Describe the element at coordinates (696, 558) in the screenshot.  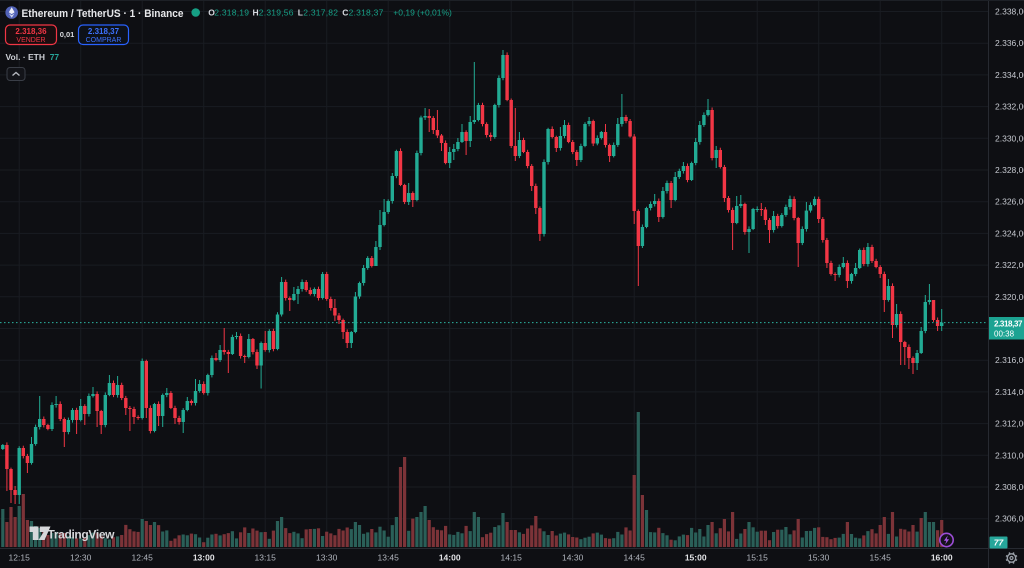
I see `svg-text: 15:00` at that location.